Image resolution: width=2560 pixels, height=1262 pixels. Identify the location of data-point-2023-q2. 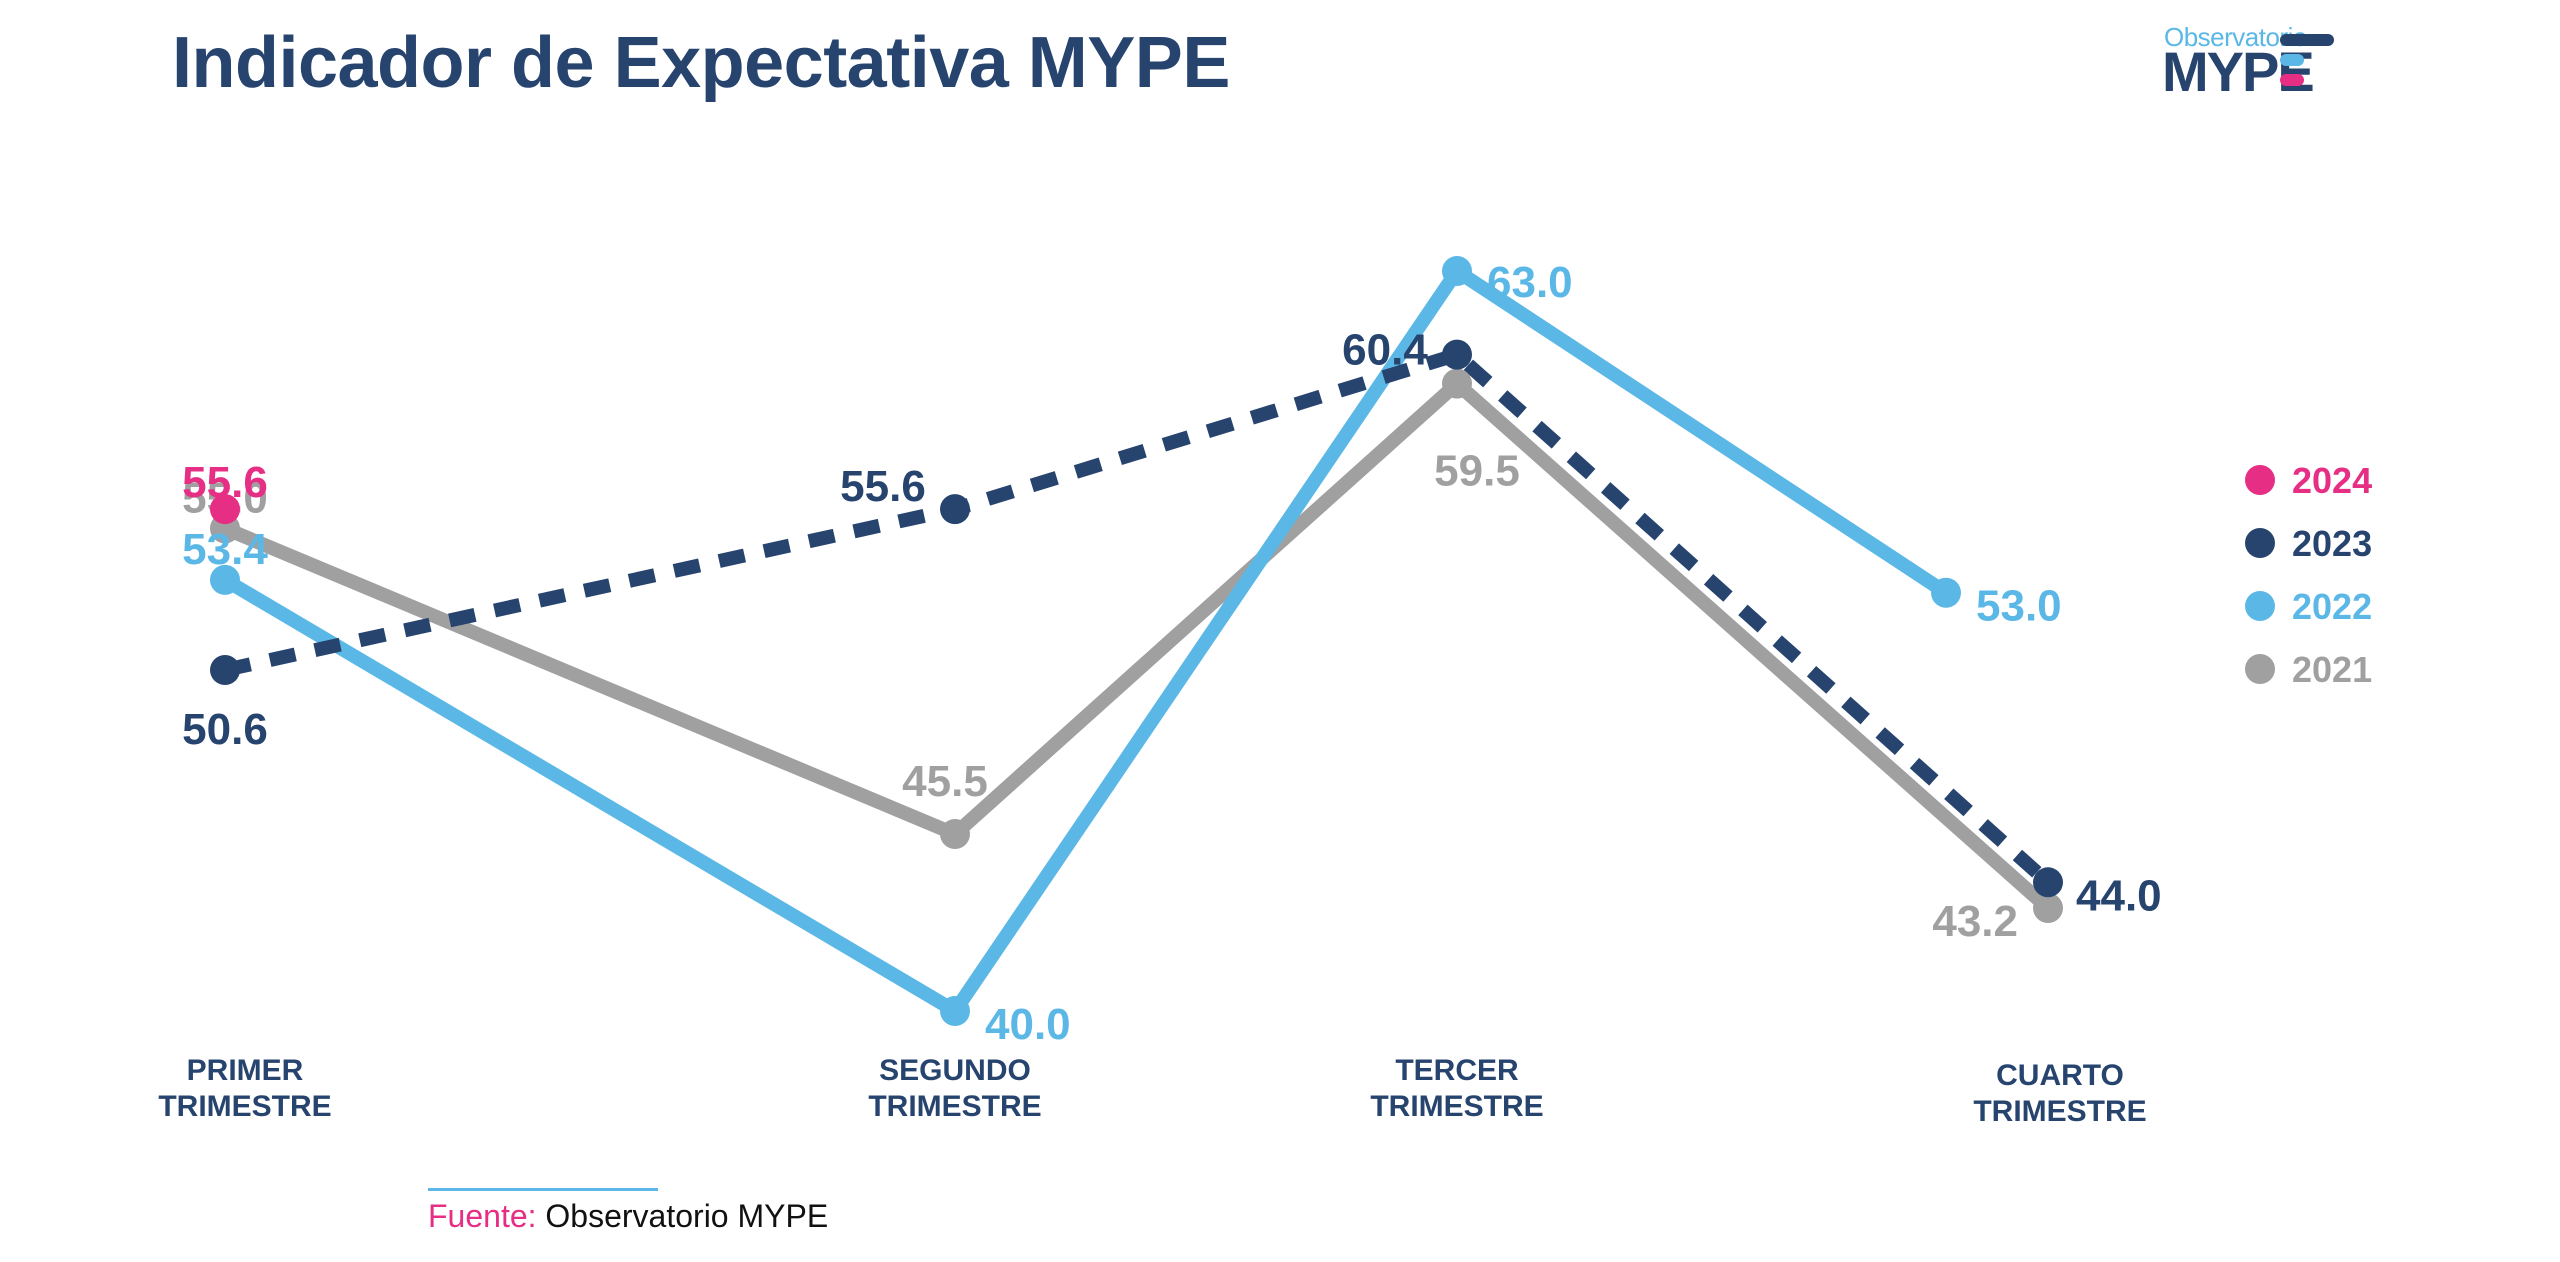
(955, 509).